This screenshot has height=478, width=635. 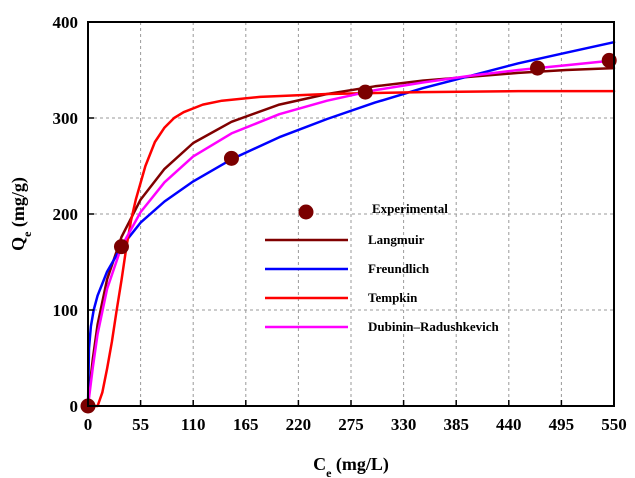 I want to click on y-tick-label: 300, so click(x=66, y=118).